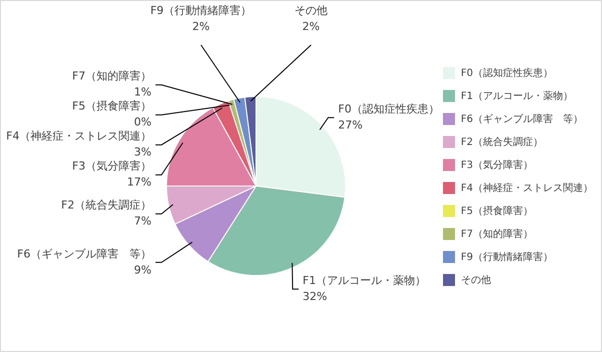  Describe the element at coordinates (112, 166) in the screenshot. I see `slice-label: F3（気分障害）` at that location.